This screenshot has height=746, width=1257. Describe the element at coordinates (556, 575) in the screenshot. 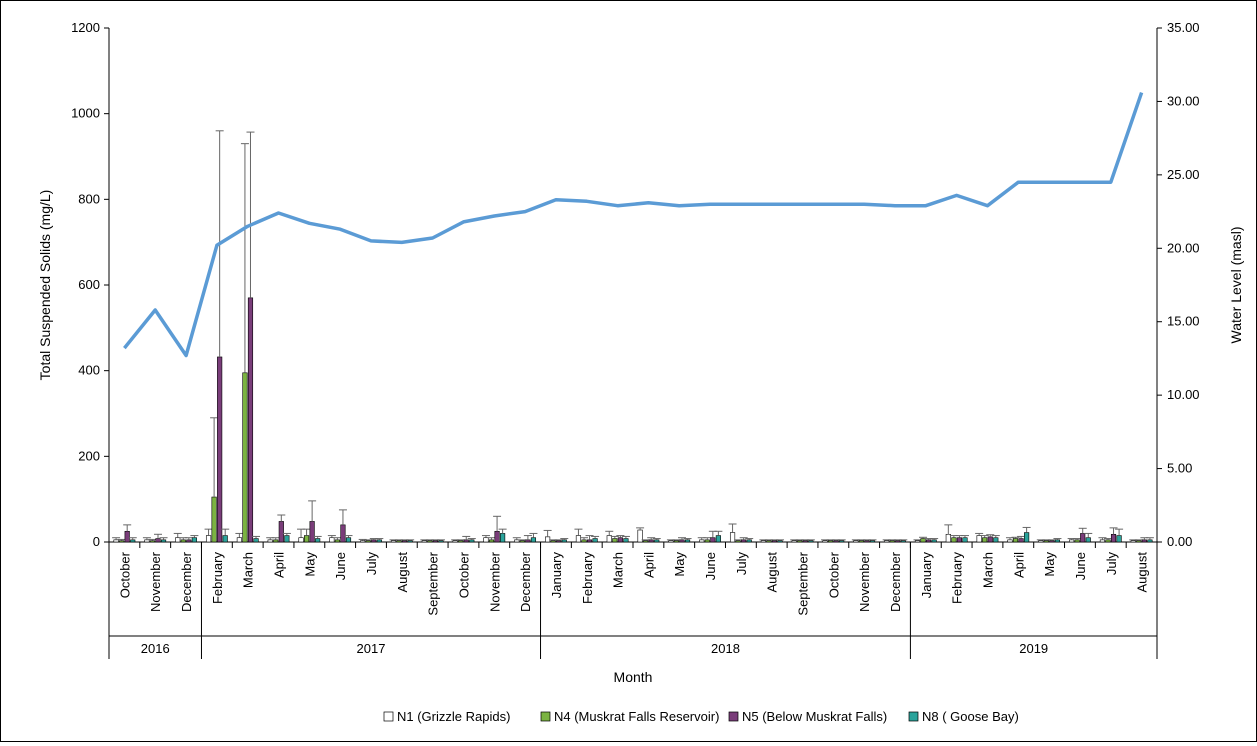

I see `x-category-label: January` at that location.